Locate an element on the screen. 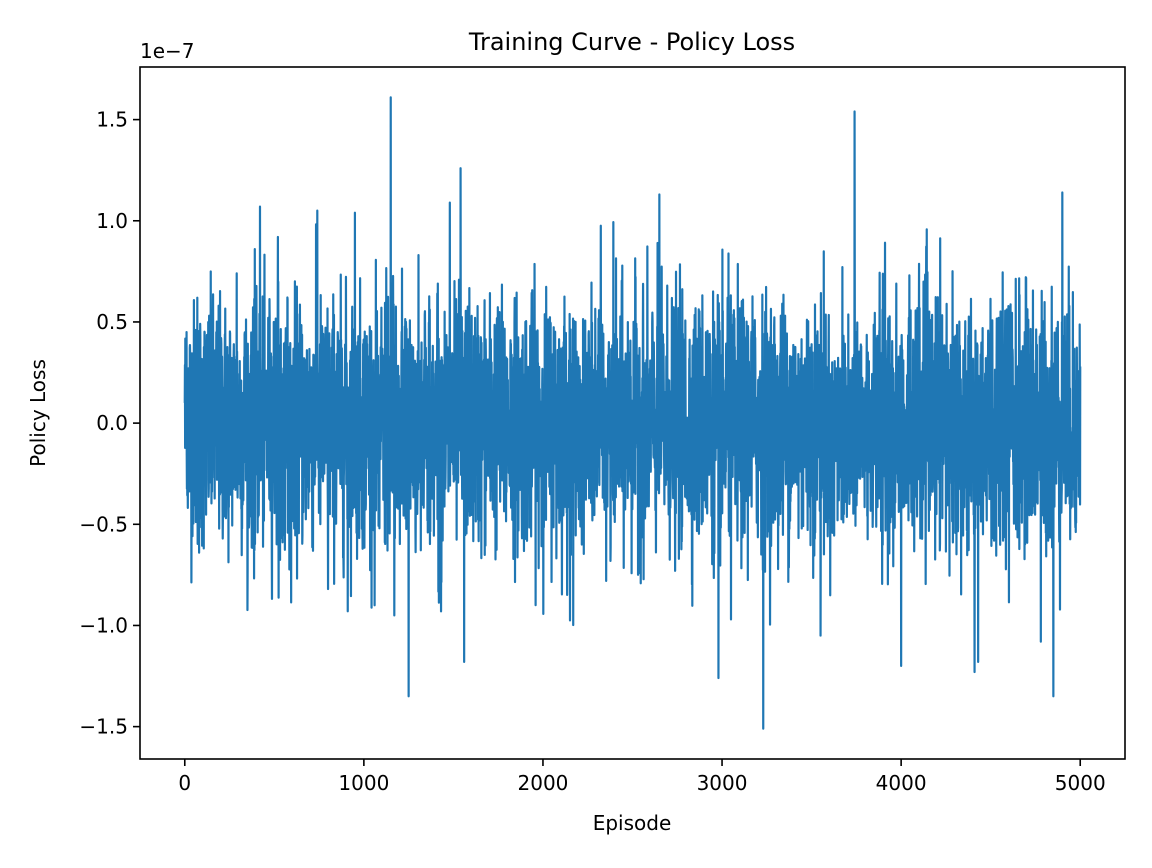 Image resolution: width=1152 pixels, height=868 pixels. x-tick-label: 3000 is located at coordinates (722, 783).